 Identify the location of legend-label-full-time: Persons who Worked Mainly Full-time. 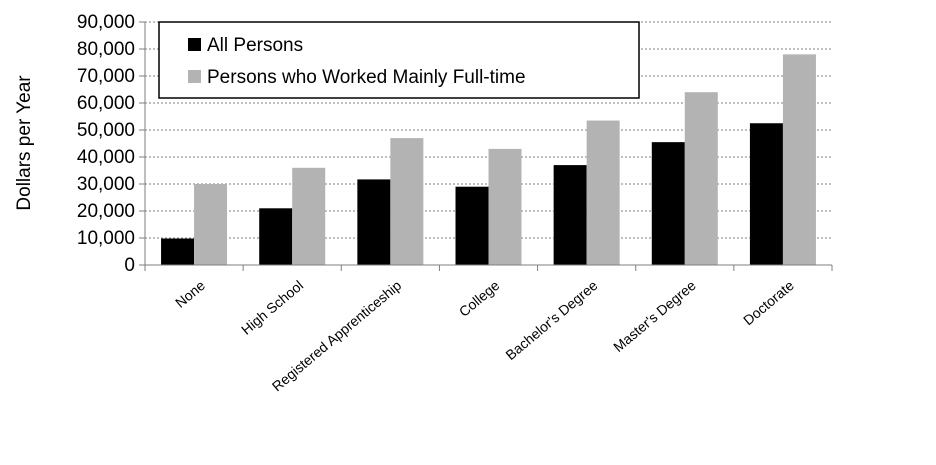
(366, 77).